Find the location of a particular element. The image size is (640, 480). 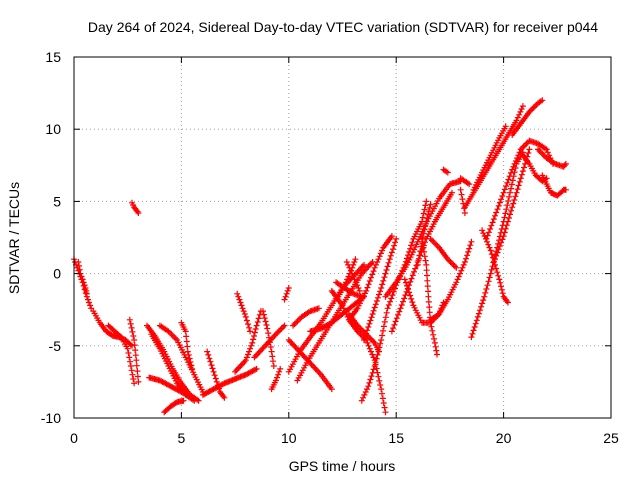

x-tick-label: 10 is located at coordinates (289, 438).